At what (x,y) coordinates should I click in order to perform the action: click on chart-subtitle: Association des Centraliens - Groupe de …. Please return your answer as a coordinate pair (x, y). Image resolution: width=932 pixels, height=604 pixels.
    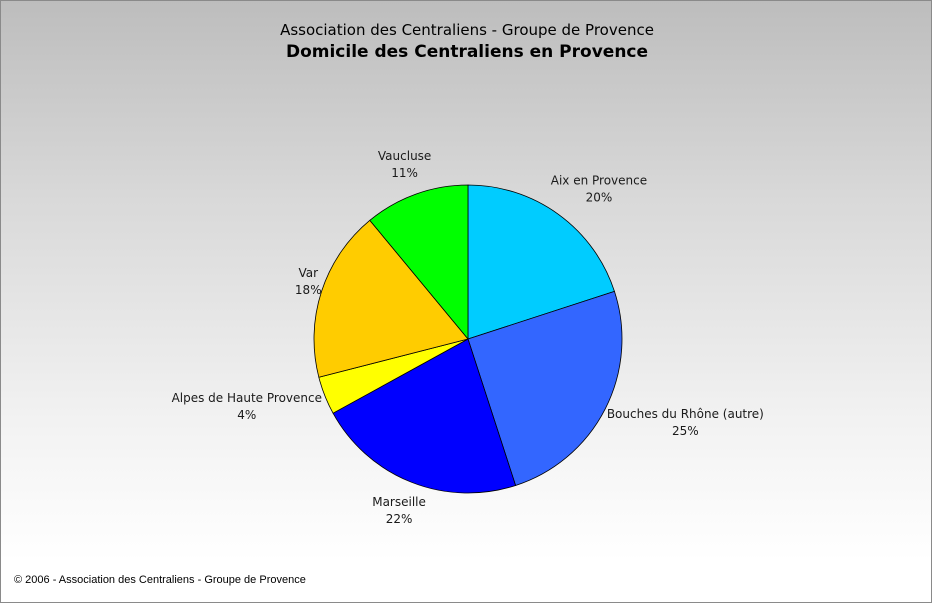
    Looking at the image, I should click on (467, 30).